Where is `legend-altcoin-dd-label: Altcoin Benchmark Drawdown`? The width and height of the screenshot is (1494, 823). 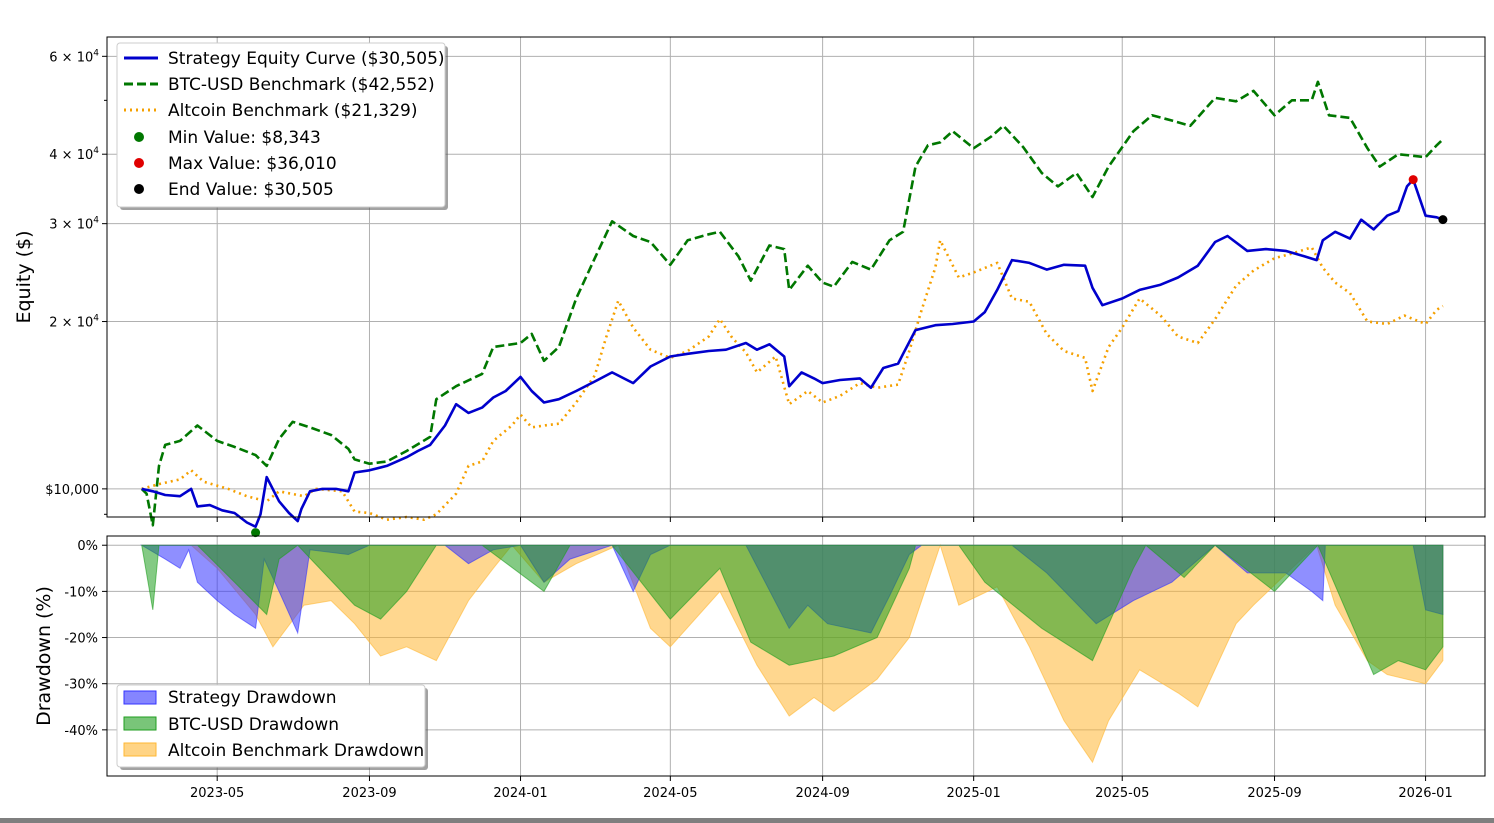
legend-altcoin-dd-label: Altcoin Benchmark Drawdown is located at coordinates (296, 751).